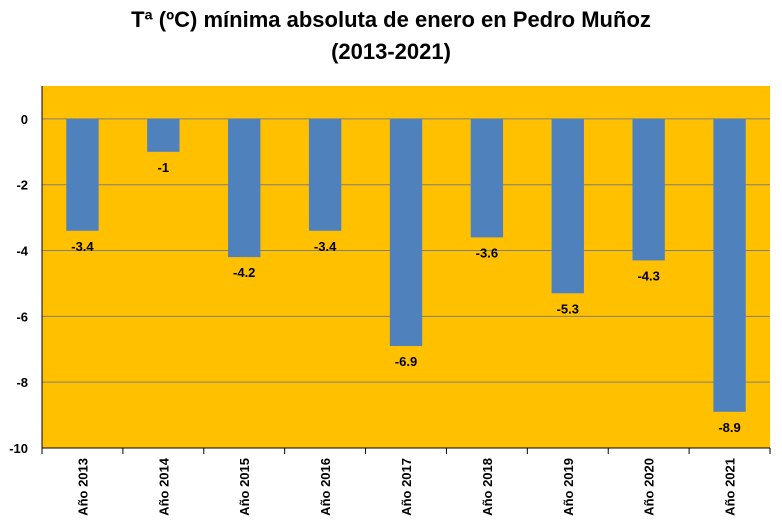 The image size is (782, 528). I want to click on data-label: -3.6, so click(487, 252).